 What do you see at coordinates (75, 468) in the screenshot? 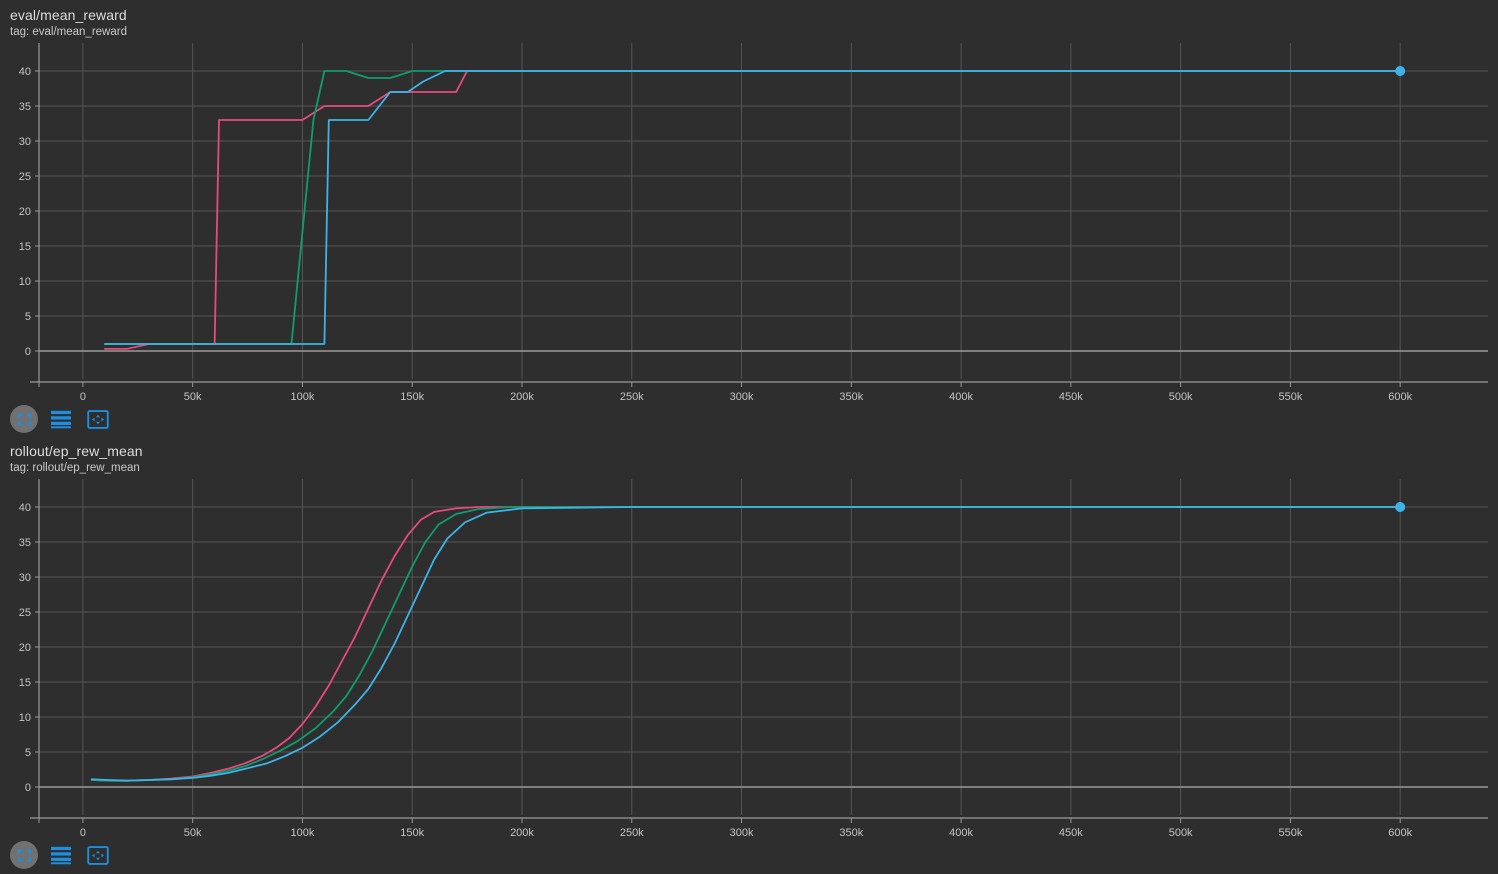
I see `chart-tag-label: tag: rollout/ep_rew_mean` at bounding box center [75, 468].